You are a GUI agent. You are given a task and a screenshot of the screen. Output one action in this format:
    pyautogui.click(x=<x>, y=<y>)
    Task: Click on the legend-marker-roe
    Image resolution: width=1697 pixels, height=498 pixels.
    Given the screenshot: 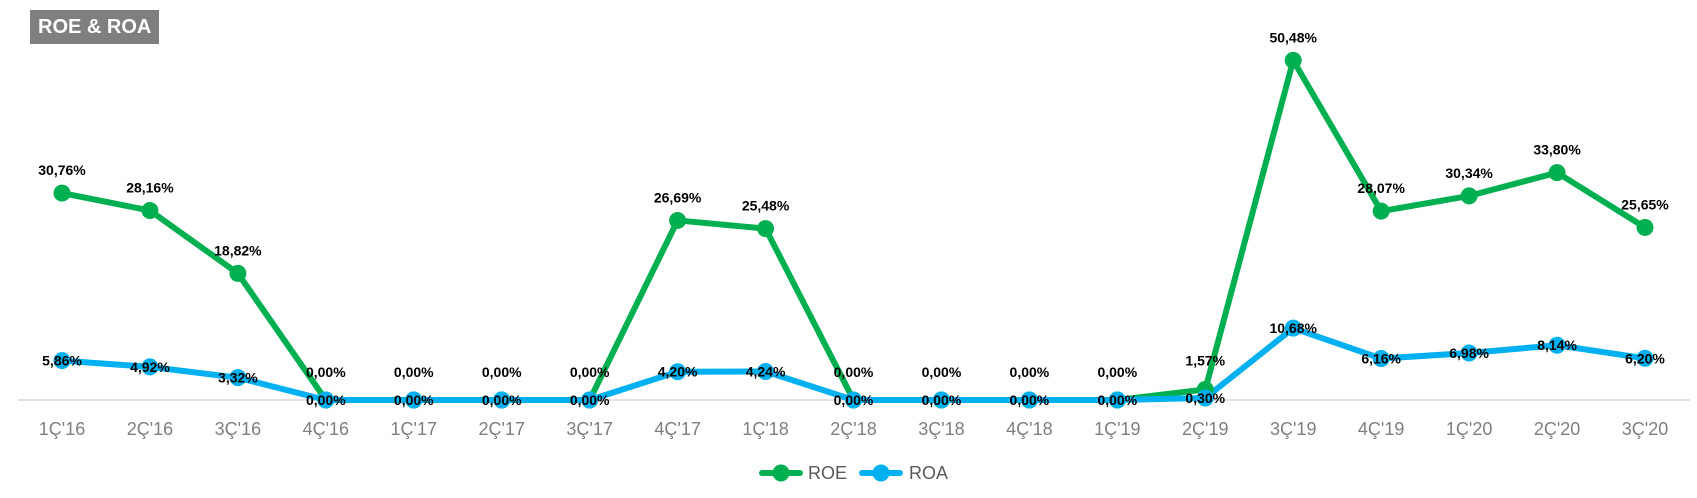 What is the action you would take?
    pyautogui.click(x=781, y=473)
    